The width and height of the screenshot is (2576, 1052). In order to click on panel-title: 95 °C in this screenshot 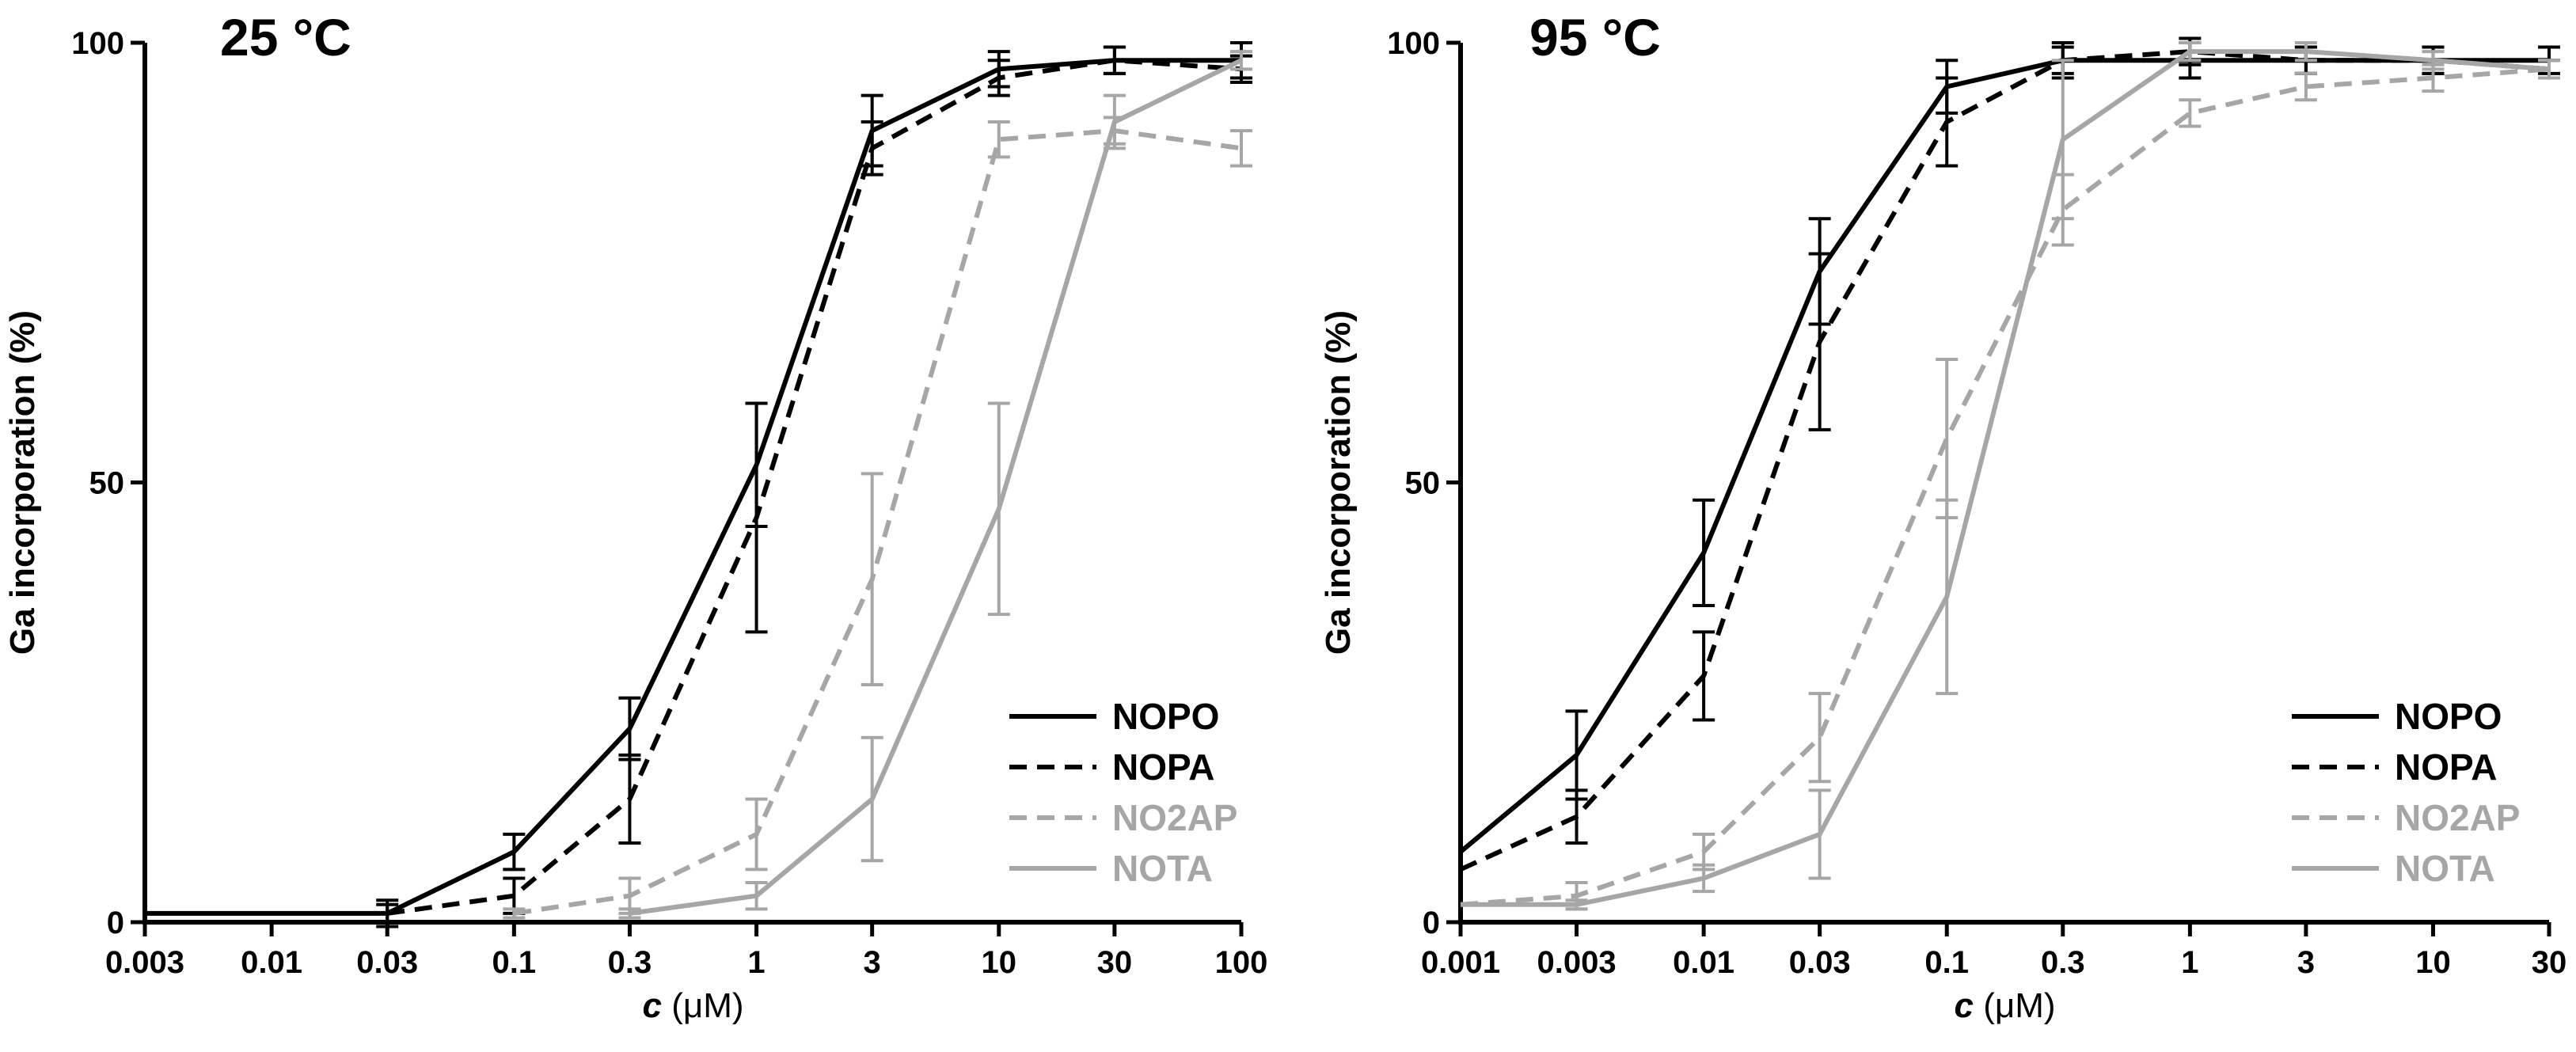, I will do `click(1595, 37)`.